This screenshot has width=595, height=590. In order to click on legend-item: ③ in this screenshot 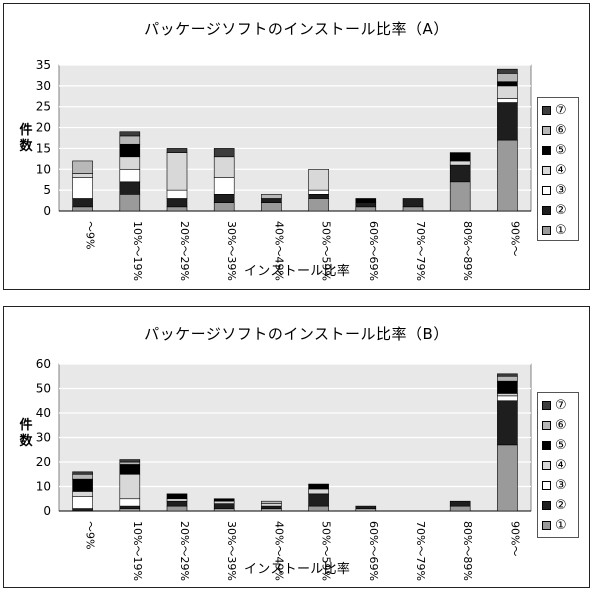, I will do `click(560, 485)`.